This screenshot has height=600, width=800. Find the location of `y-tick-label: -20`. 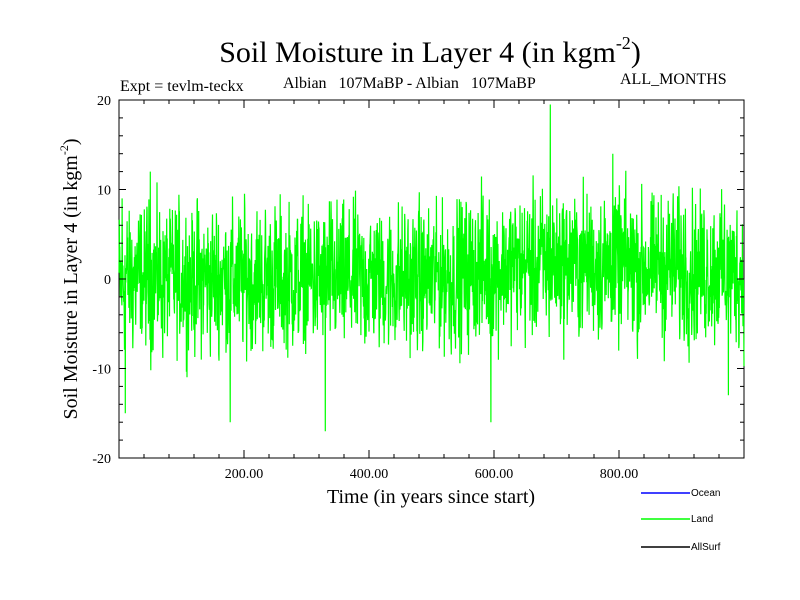

y-tick-label: -20 is located at coordinates (101, 459).